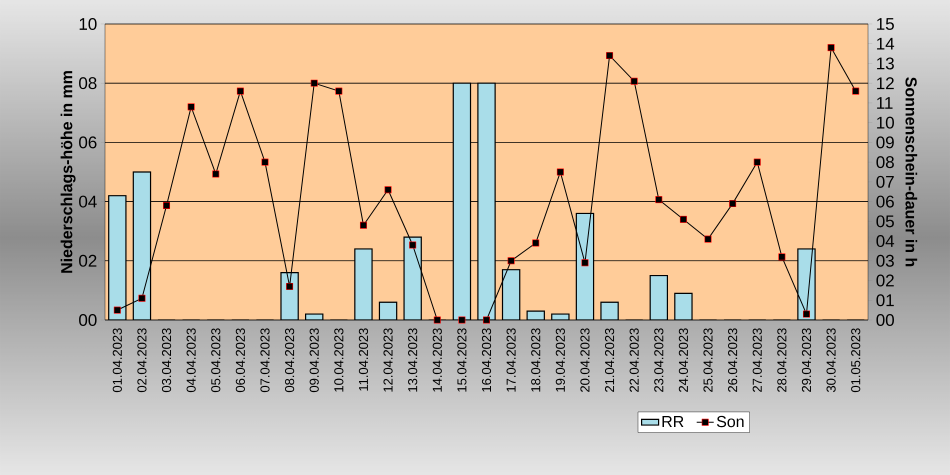 The width and height of the screenshot is (950, 475). Describe the element at coordinates (885, 24) in the screenshot. I see `y2-tick-label: 15` at that location.